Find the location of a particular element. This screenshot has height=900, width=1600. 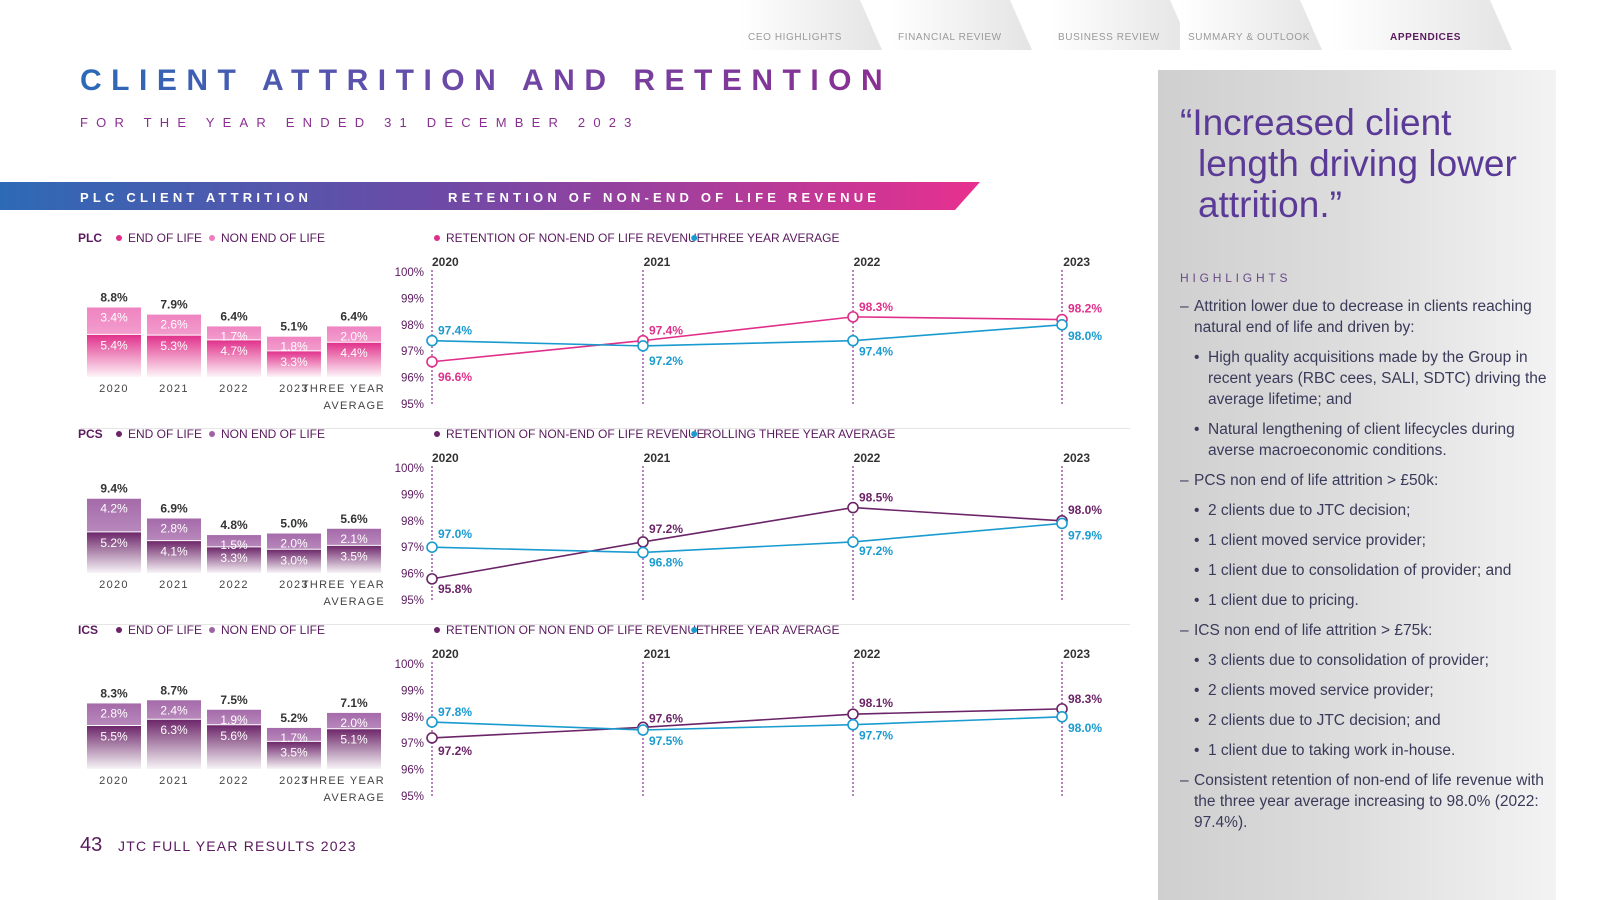

bar-total-label: 7.9% is located at coordinates (174, 305).